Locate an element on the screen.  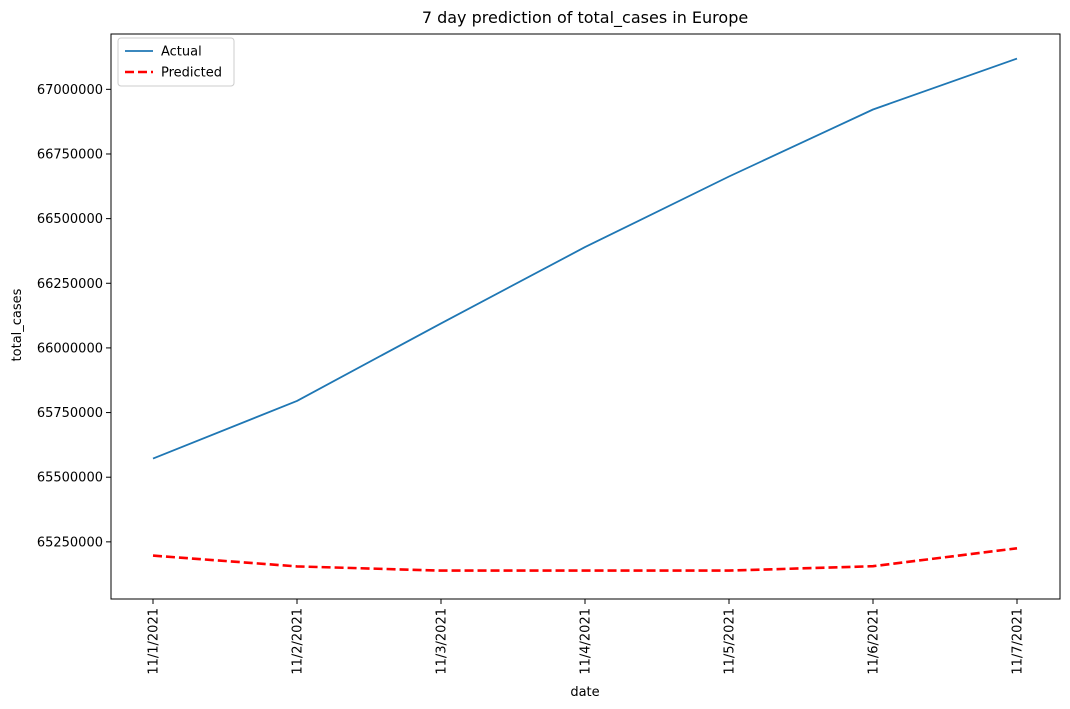
y-axis-title: total_cases is located at coordinates (17, 324).